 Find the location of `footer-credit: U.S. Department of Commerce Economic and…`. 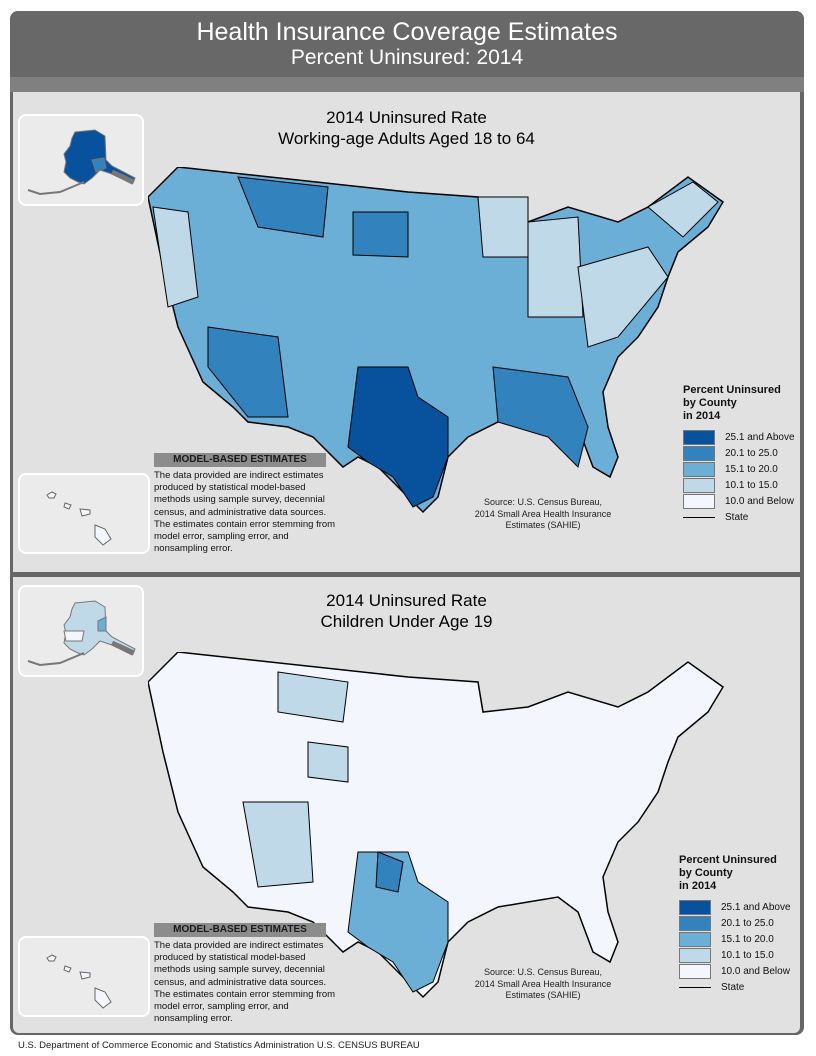

footer-credit: U.S. Department of Commerce Economic and… is located at coordinates (219, 1045).